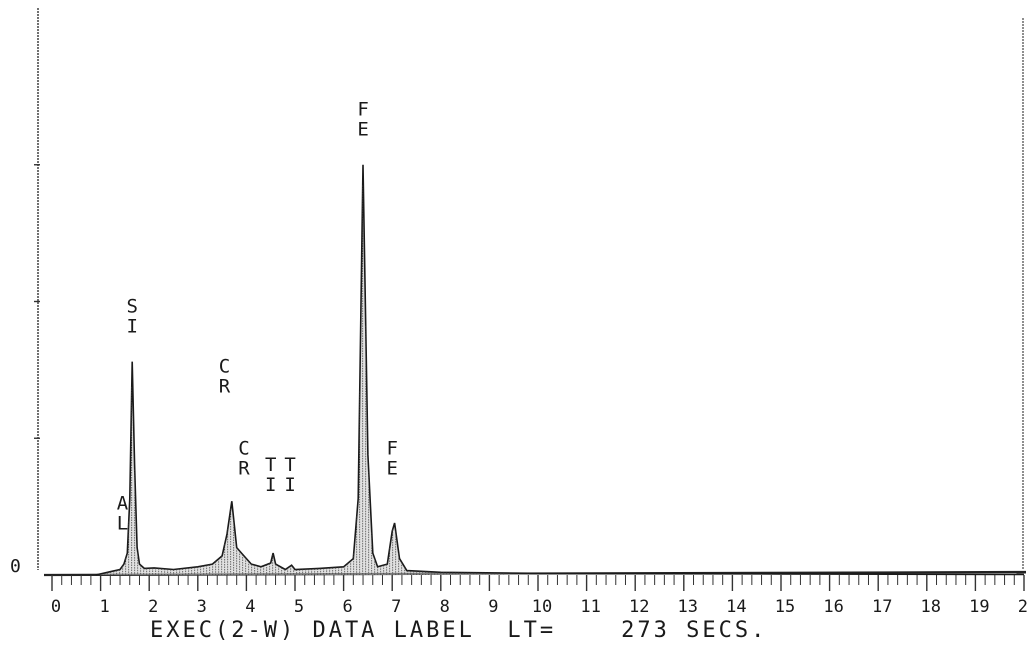  Describe the element at coordinates (445, 607) in the screenshot. I see `x-tick-label: 8` at that location.